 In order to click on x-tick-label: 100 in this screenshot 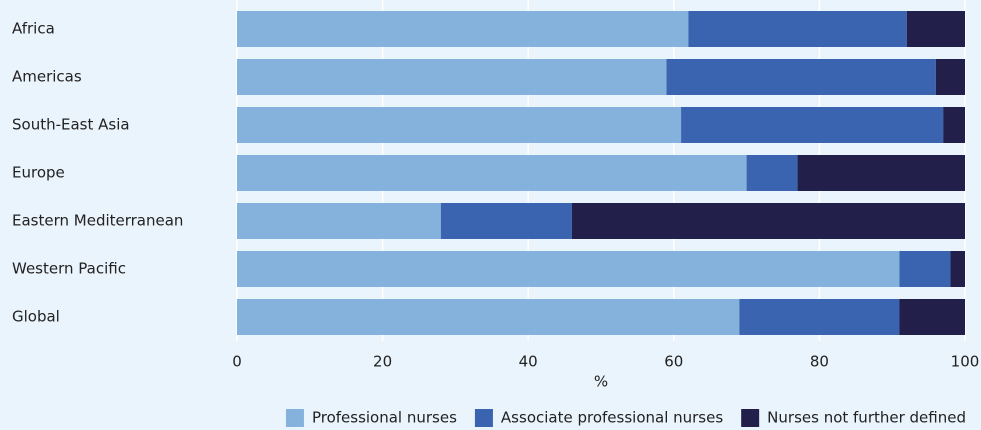, I will do `click(965, 362)`.